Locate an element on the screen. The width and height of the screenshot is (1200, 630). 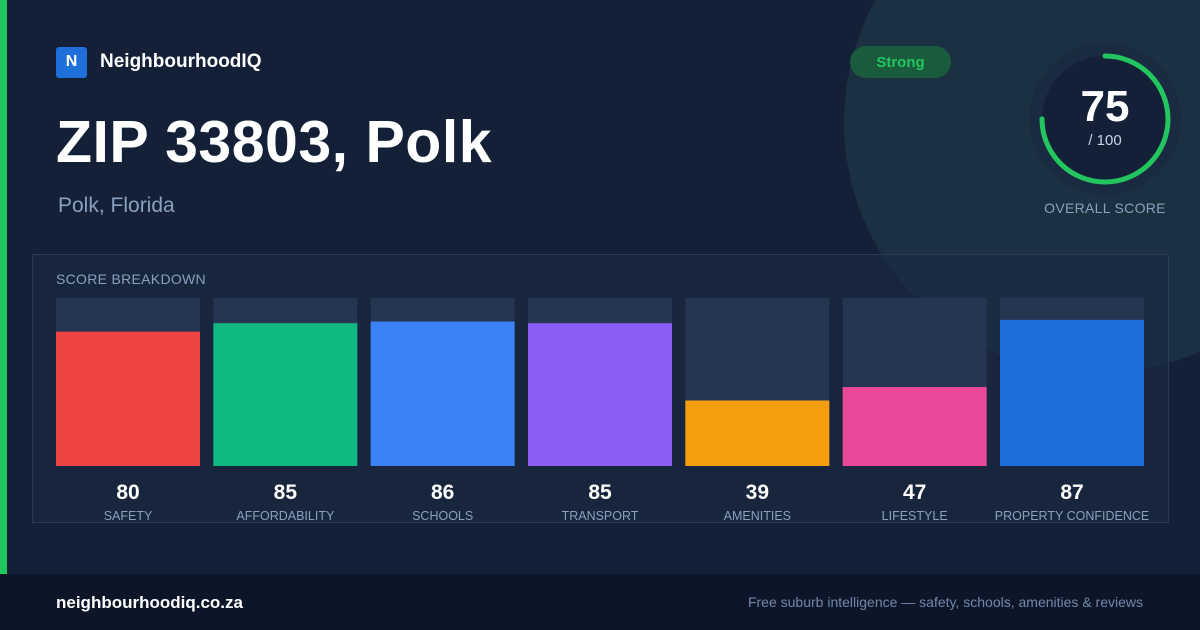
overall-score-max: / 100 is located at coordinates (1105, 140).